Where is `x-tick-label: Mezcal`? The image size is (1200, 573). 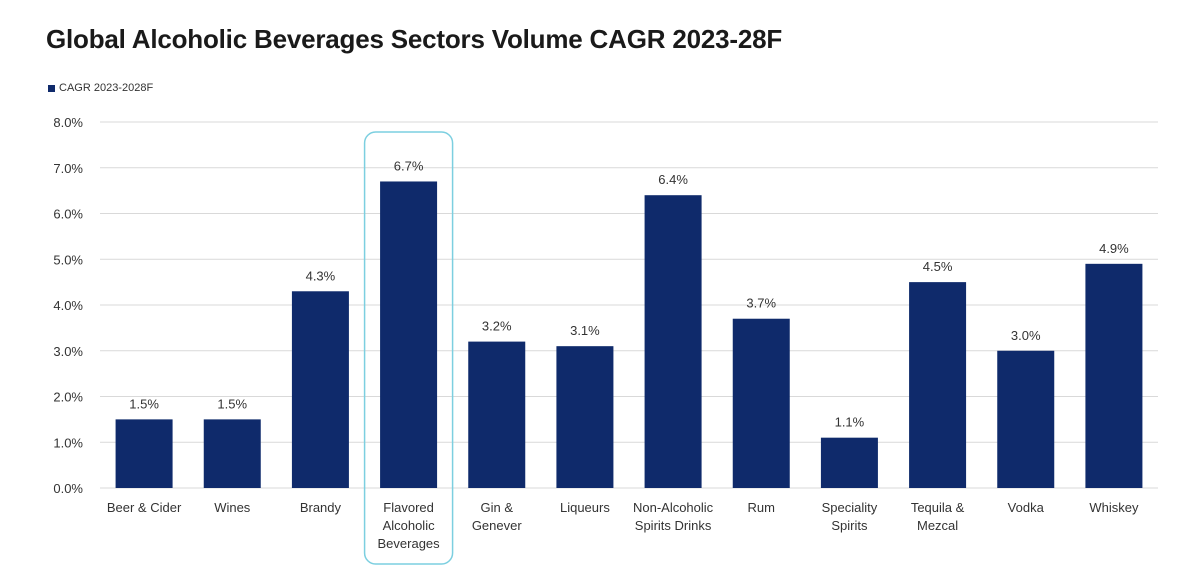 x-tick-label: Mezcal is located at coordinates (937, 525).